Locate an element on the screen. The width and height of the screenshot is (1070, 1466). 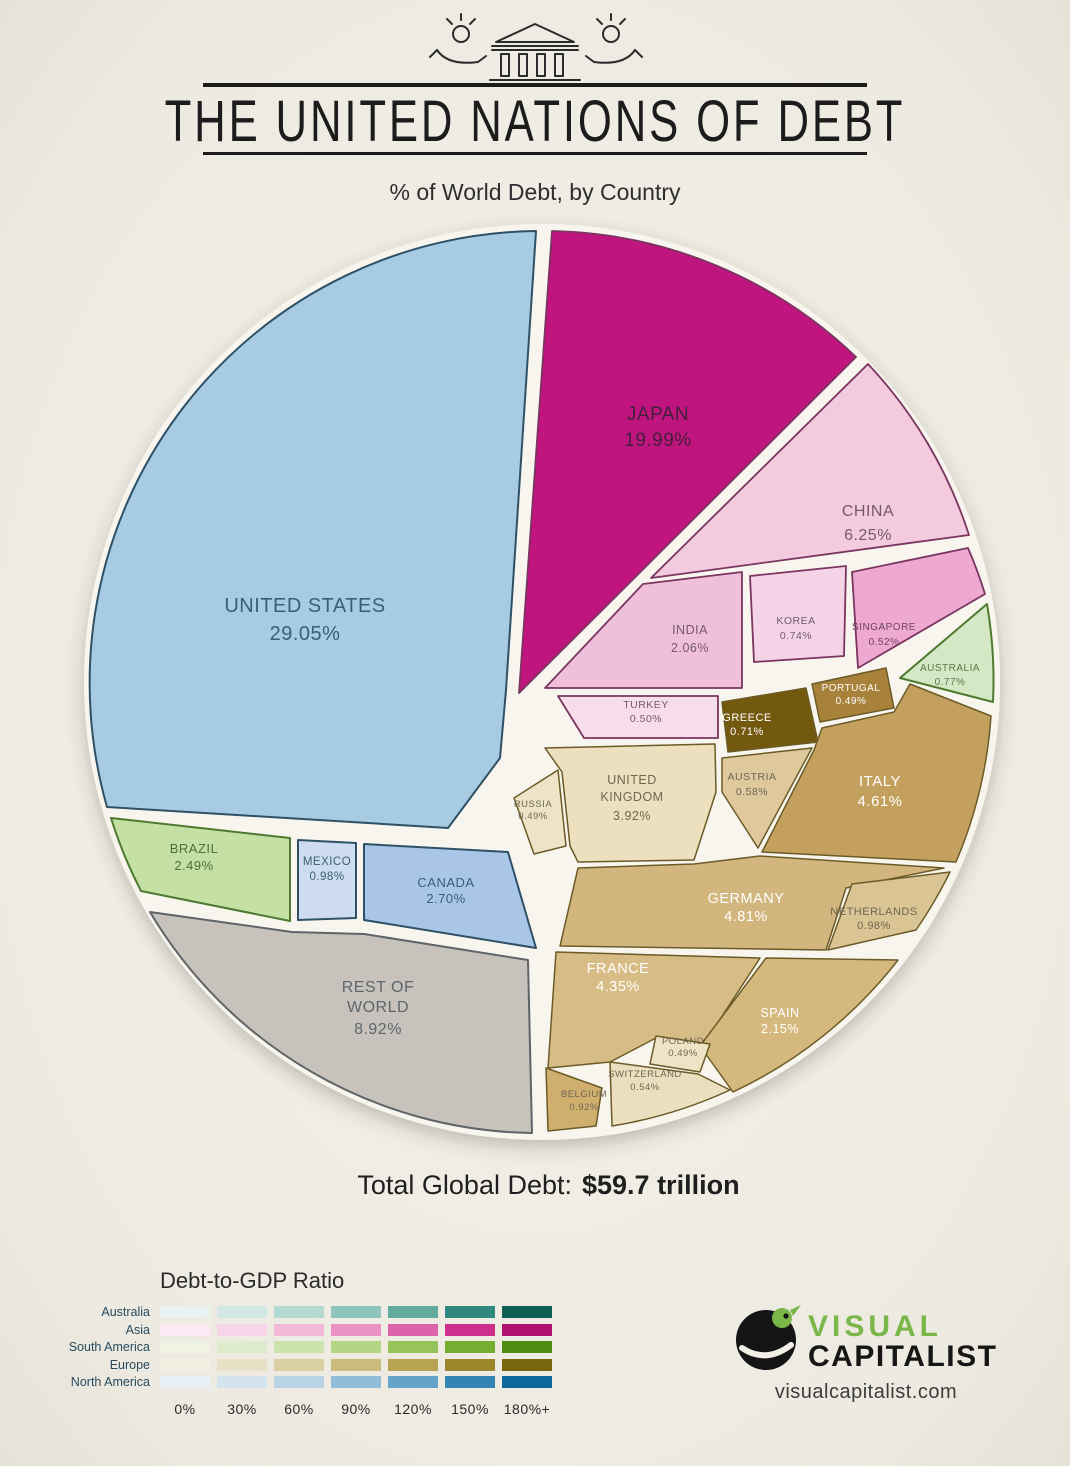
slice-netherlands is located at coordinates (889, 911).